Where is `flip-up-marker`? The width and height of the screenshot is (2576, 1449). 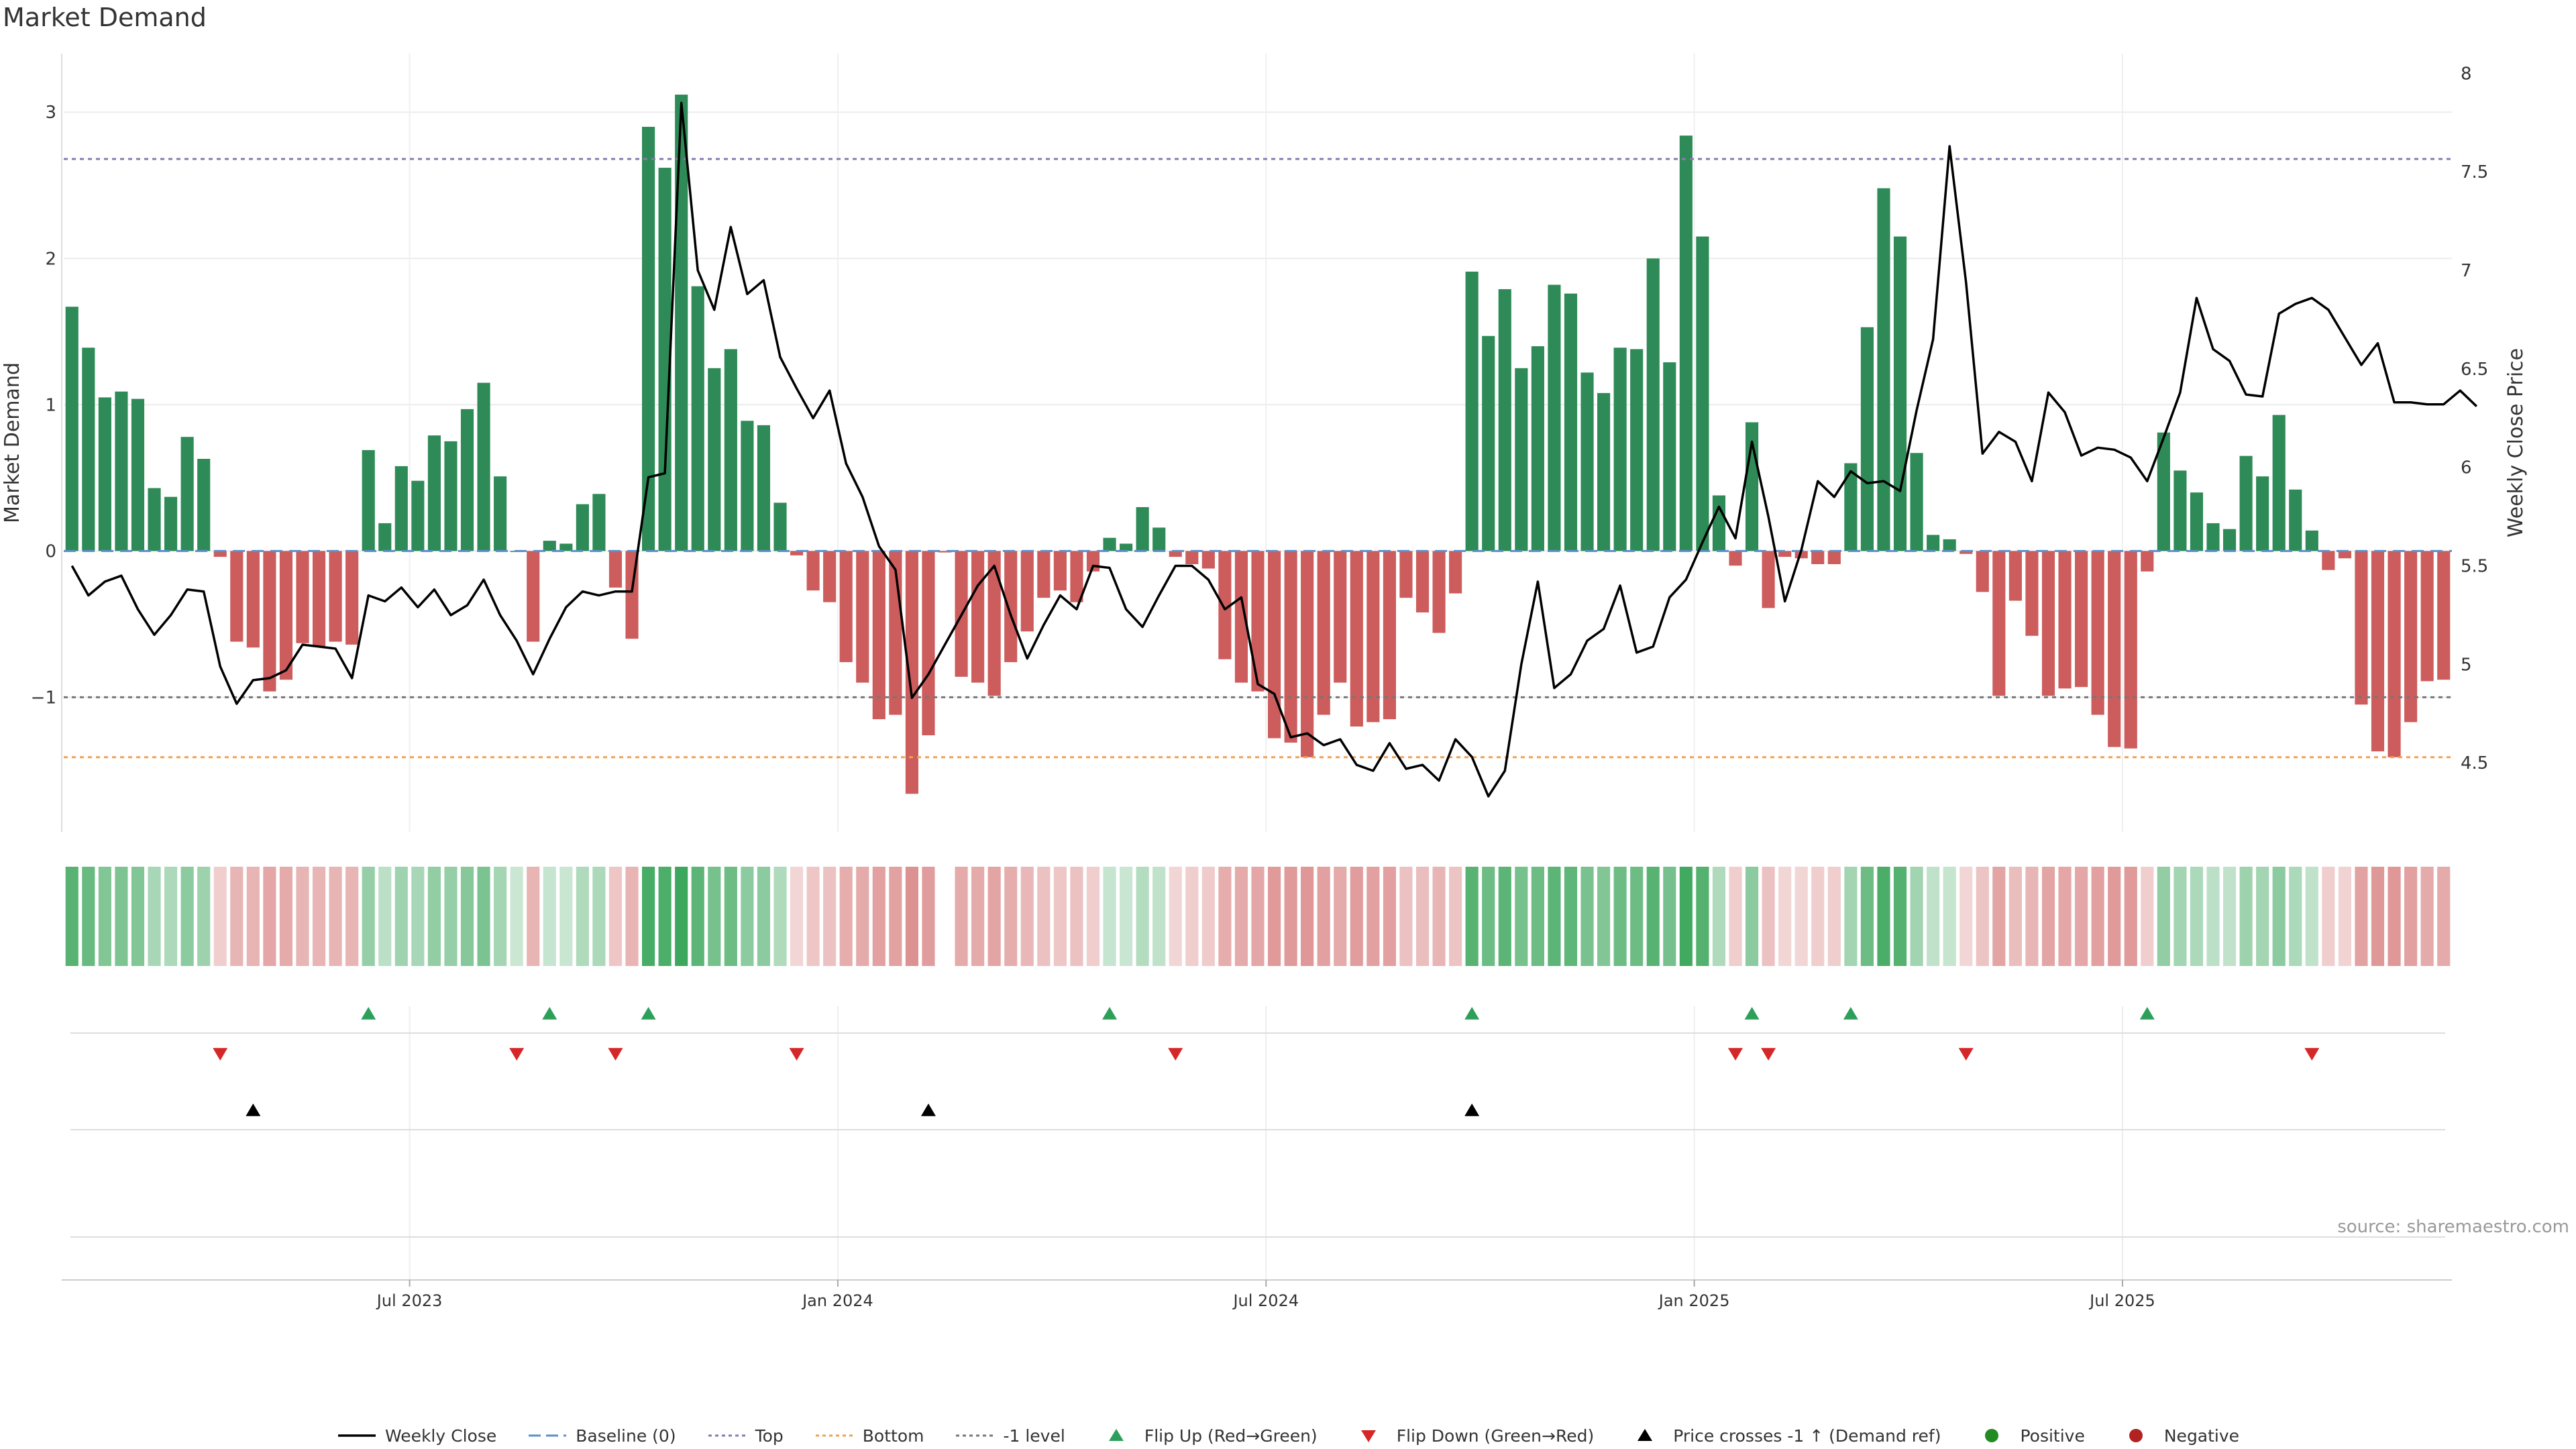
flip-up-marker is located at coordinates (1752, 1013).